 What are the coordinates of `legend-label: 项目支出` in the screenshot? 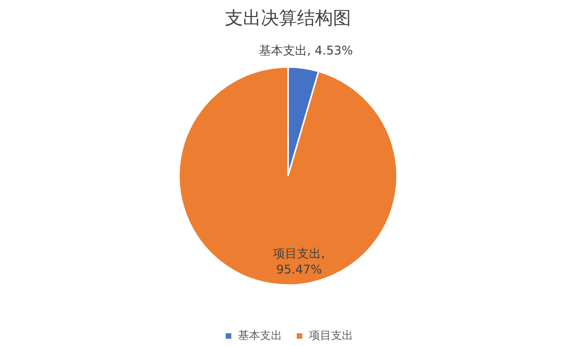 It's located at (331, 335).